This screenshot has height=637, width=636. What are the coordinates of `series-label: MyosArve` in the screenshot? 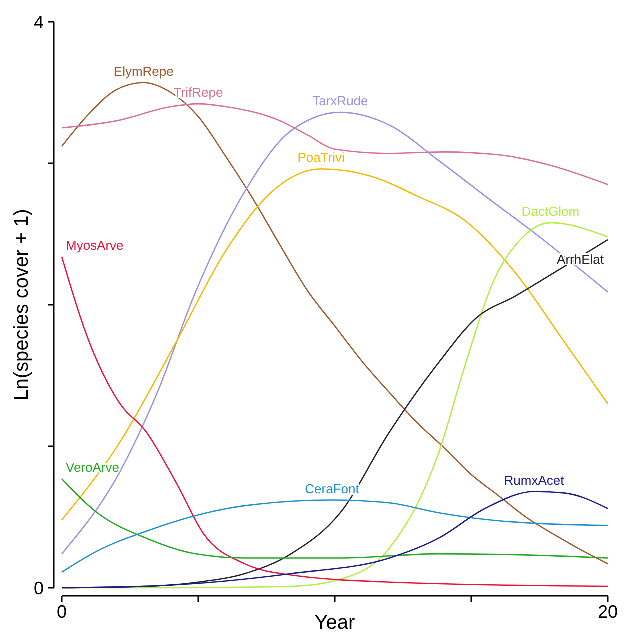 It's located at (95, 245).